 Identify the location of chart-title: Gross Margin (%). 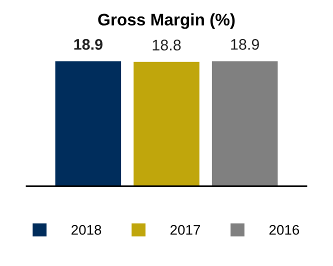
(166, 21).